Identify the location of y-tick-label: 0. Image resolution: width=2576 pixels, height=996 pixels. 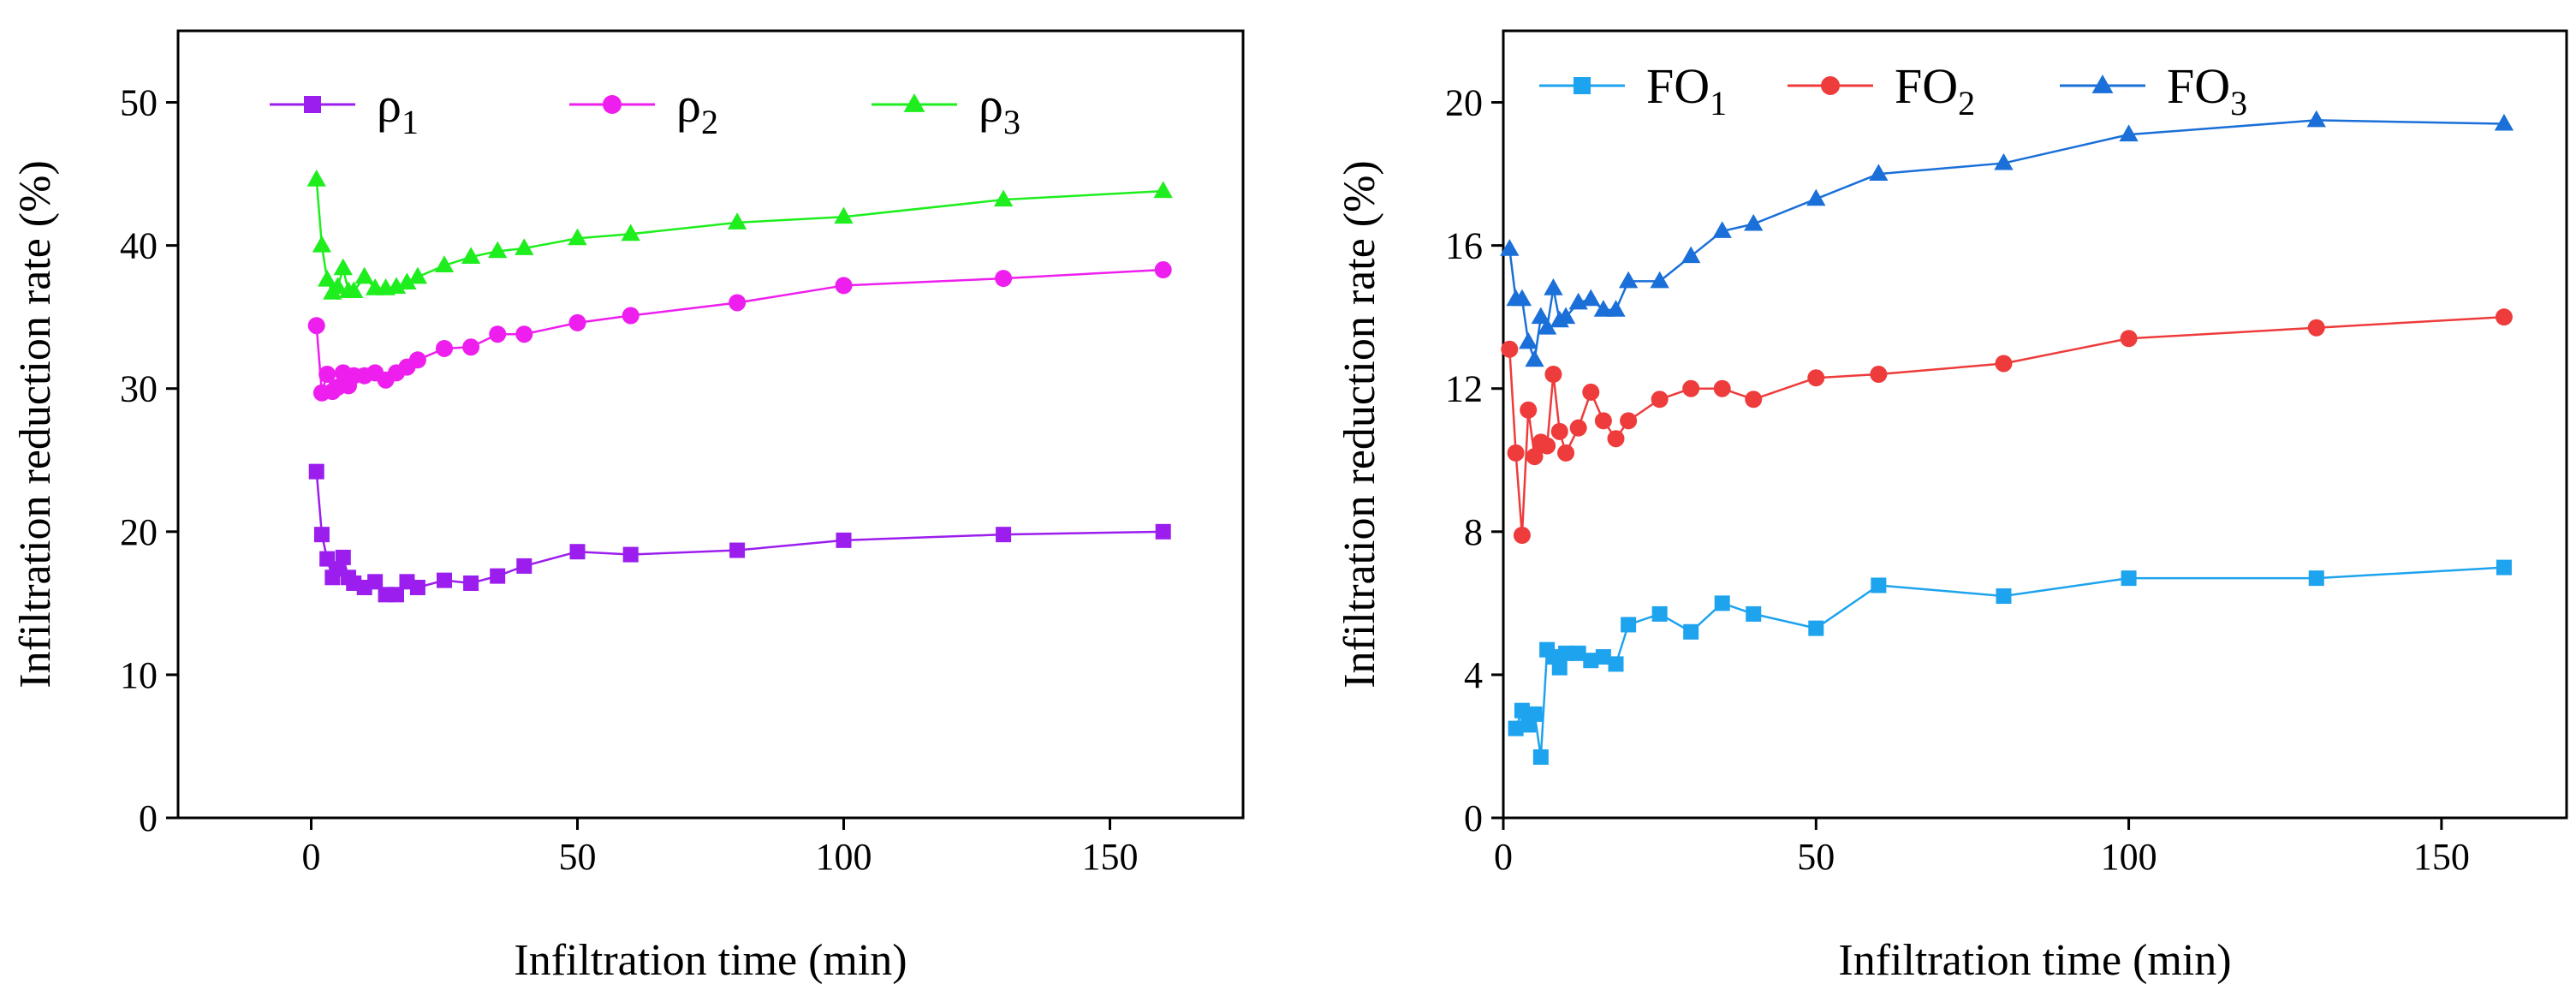
(1473, 818).